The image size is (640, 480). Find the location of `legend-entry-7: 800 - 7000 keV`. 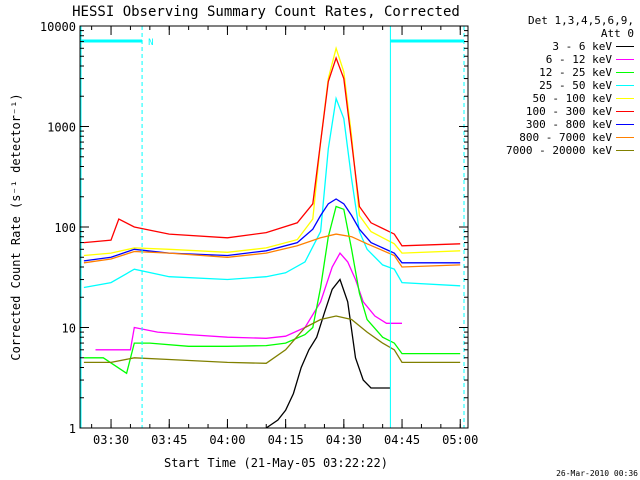

legend-entry-7: 800 - 7000 keV is located at coordinates (558, 137).